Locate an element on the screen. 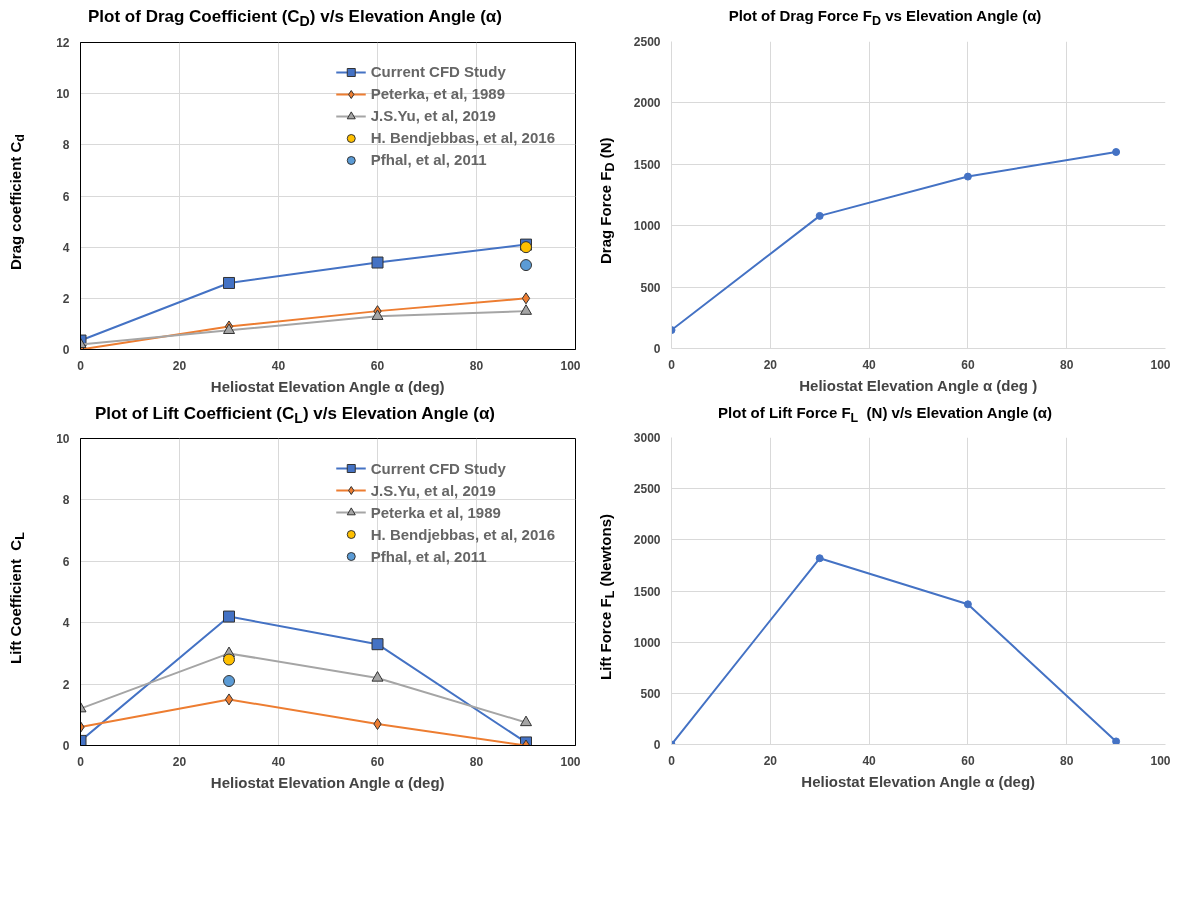 The image size is (1200, 901). chart-title: Plot of Lift Force F$_{L}$ (N) v/s Elevation Angle (α) is located at coordinates (885, 414).